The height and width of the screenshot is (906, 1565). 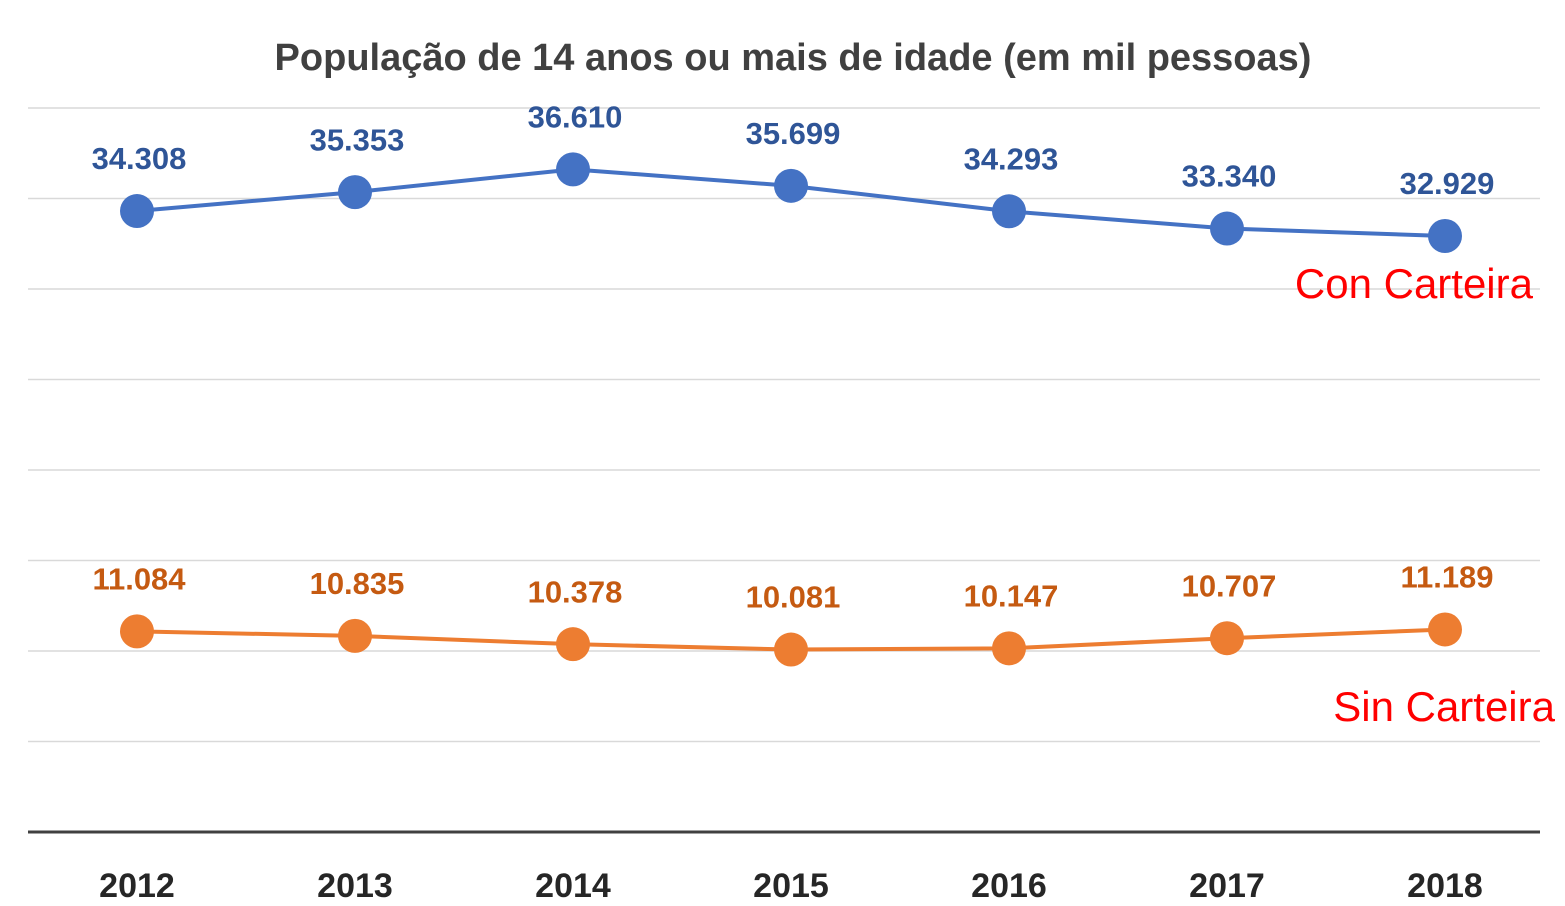 I want to click on x-tick-label: 2012, so click(x=137, y=886).